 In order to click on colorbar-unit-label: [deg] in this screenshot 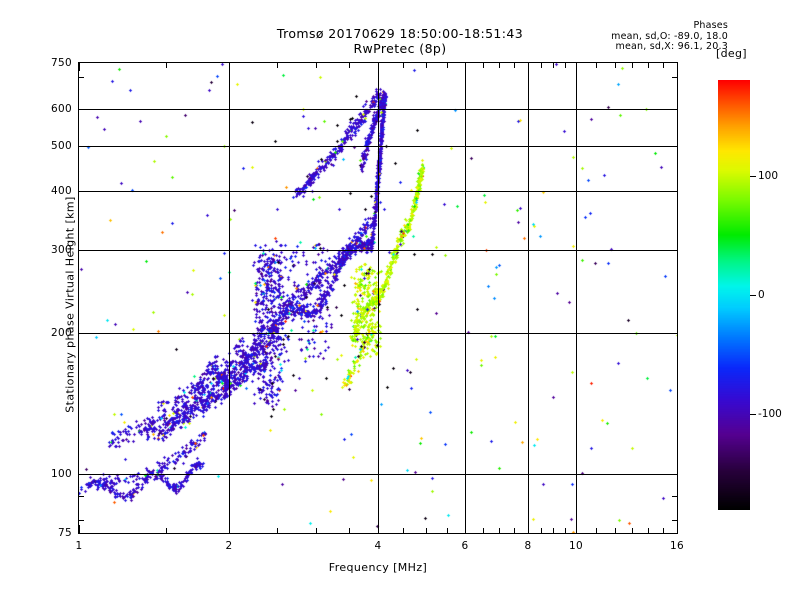, I will do `click(731, 53)`.